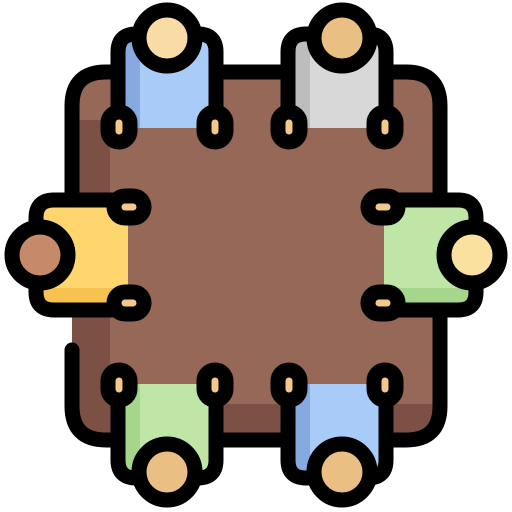 This screenshot has height=512, width=512. Describe the element at coordinates (167, 76) in the screenshot. I see `person-top-left` at that location.